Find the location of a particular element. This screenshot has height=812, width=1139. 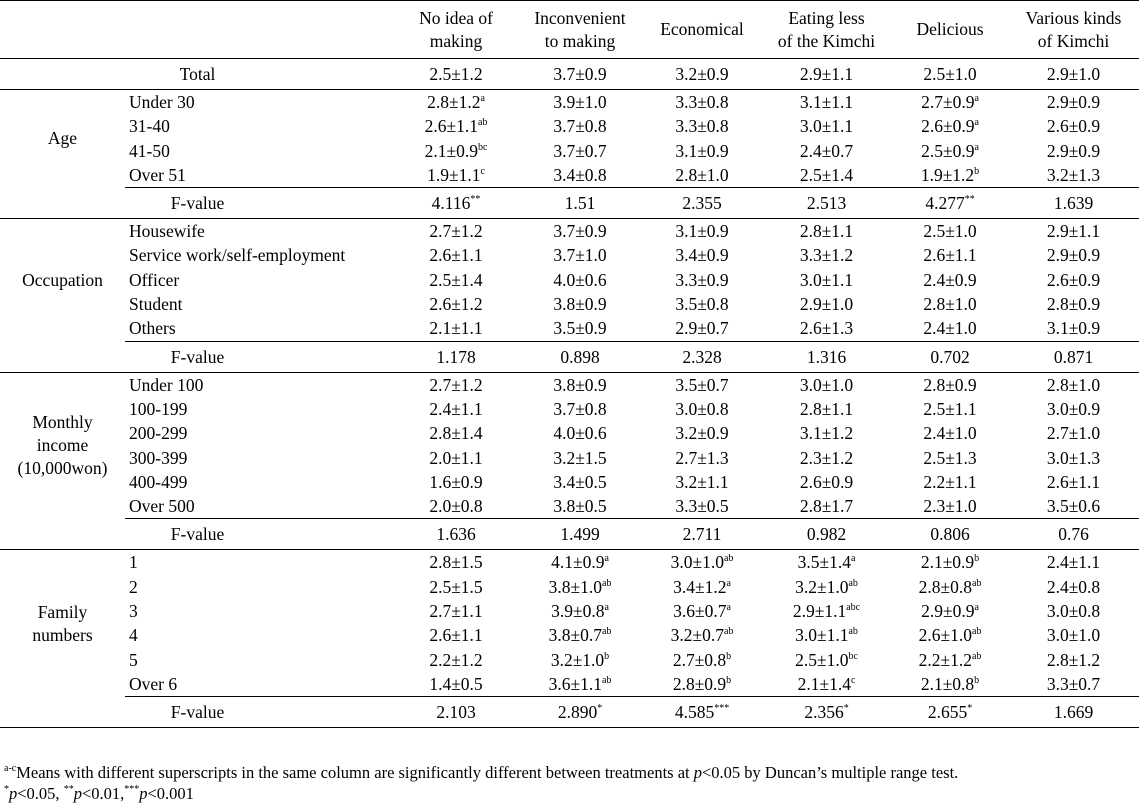

value-cell: 2.9±1.0 is located at coordinates (826, 304).